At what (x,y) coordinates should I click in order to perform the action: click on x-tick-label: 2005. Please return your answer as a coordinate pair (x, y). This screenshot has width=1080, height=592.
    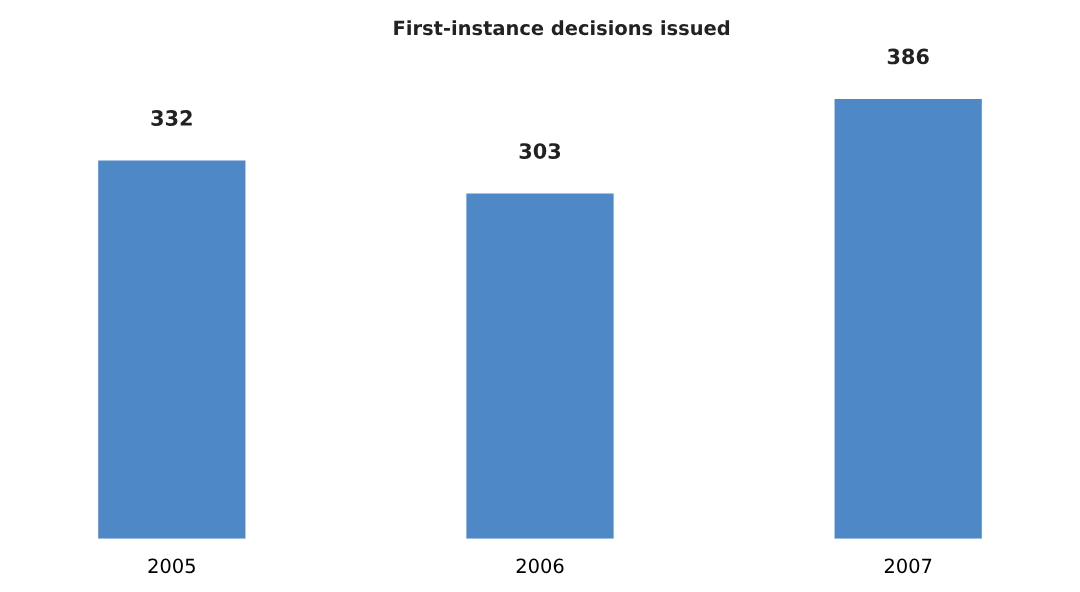
    Looking at the image, I should click on (171, 566).